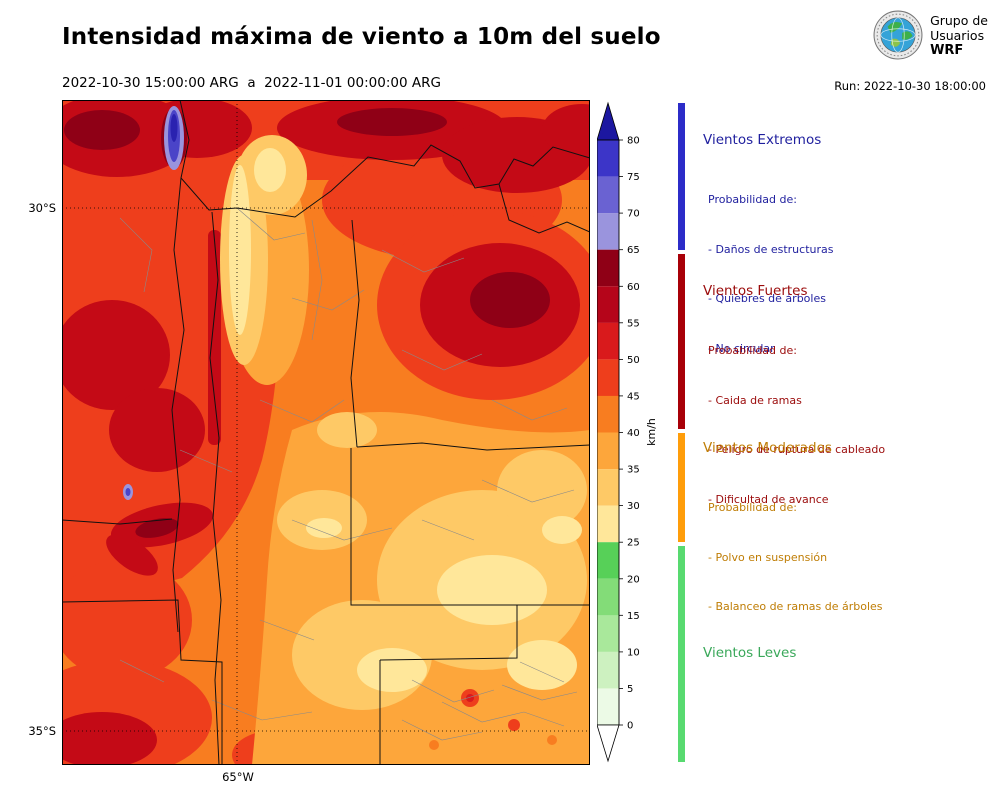 This screenshot has height=800, width=1000. I want to click on svg-text: 80, so click(633, 141).